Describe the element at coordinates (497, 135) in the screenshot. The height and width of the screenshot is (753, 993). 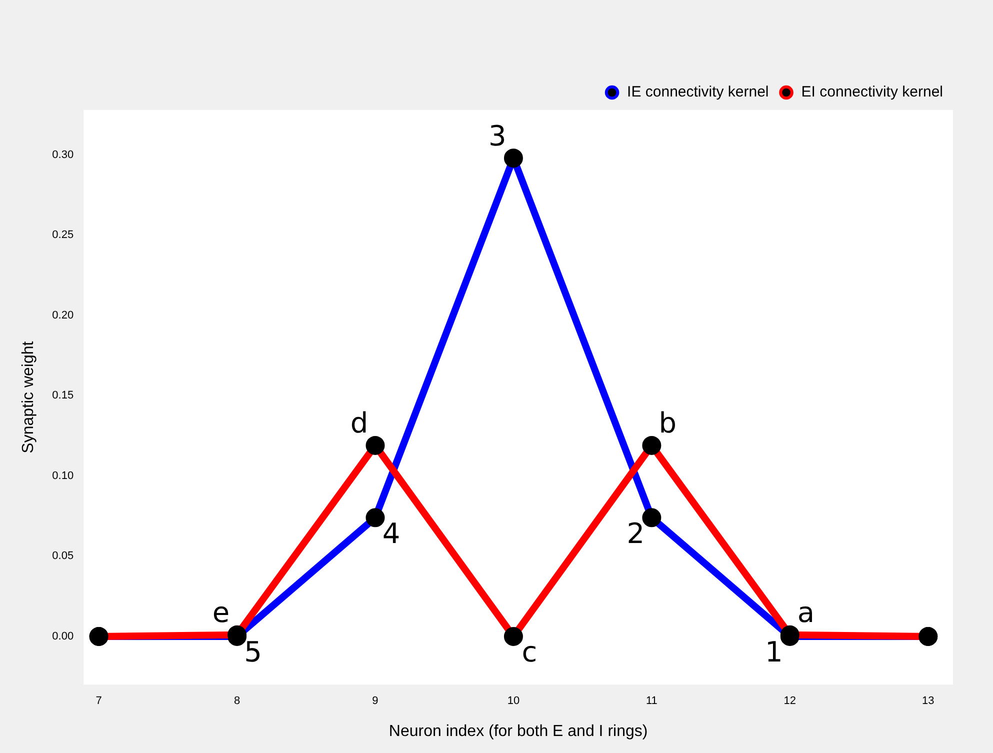
I see `annotation: 3` at that location.